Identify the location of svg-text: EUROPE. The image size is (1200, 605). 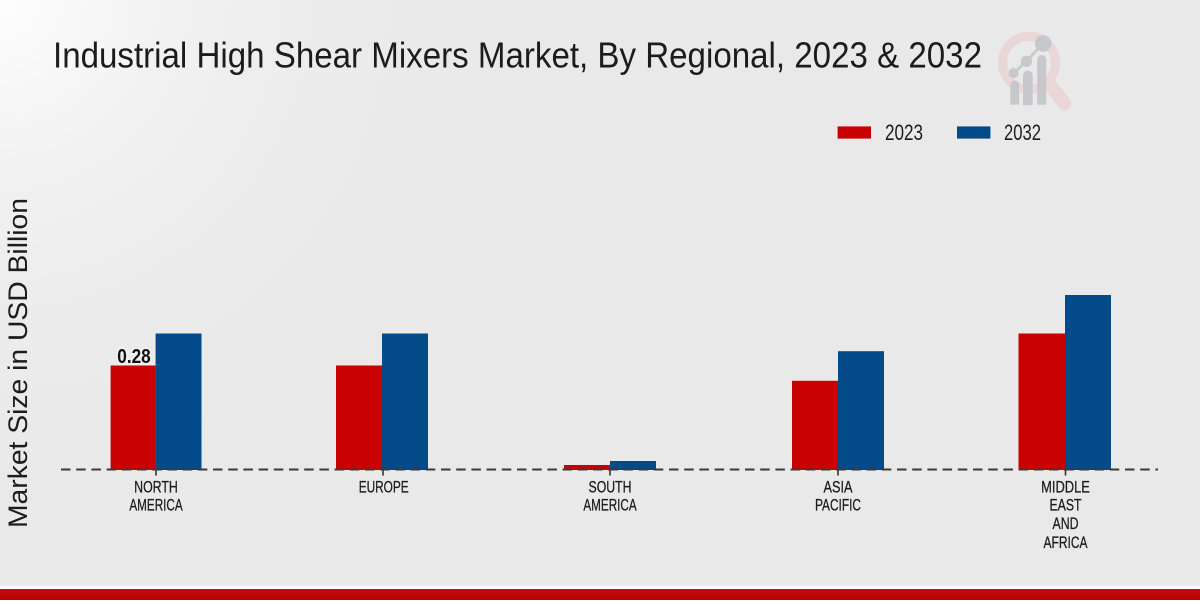
(384, 487).